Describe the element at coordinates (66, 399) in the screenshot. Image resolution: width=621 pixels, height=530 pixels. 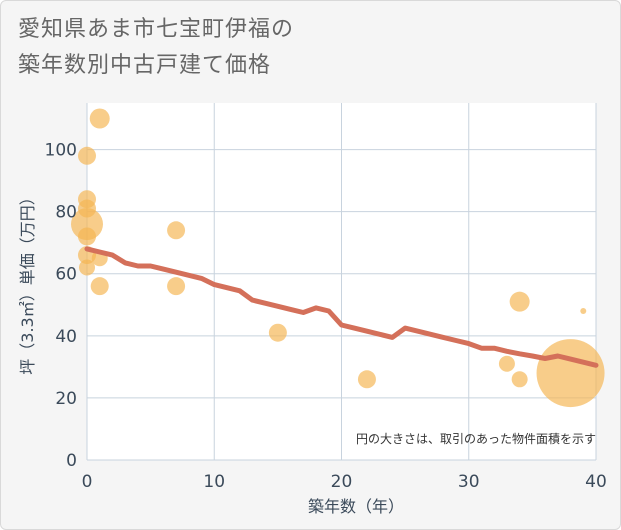
I see `y-tick-label: 20` at that location.